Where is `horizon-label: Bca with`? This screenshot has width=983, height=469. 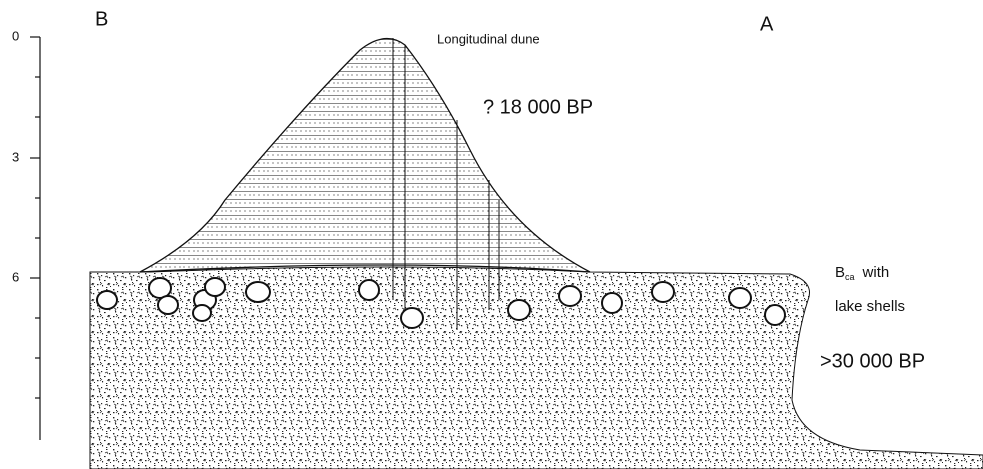 horizon-label: Bca with is located at coordinates (862, 273).